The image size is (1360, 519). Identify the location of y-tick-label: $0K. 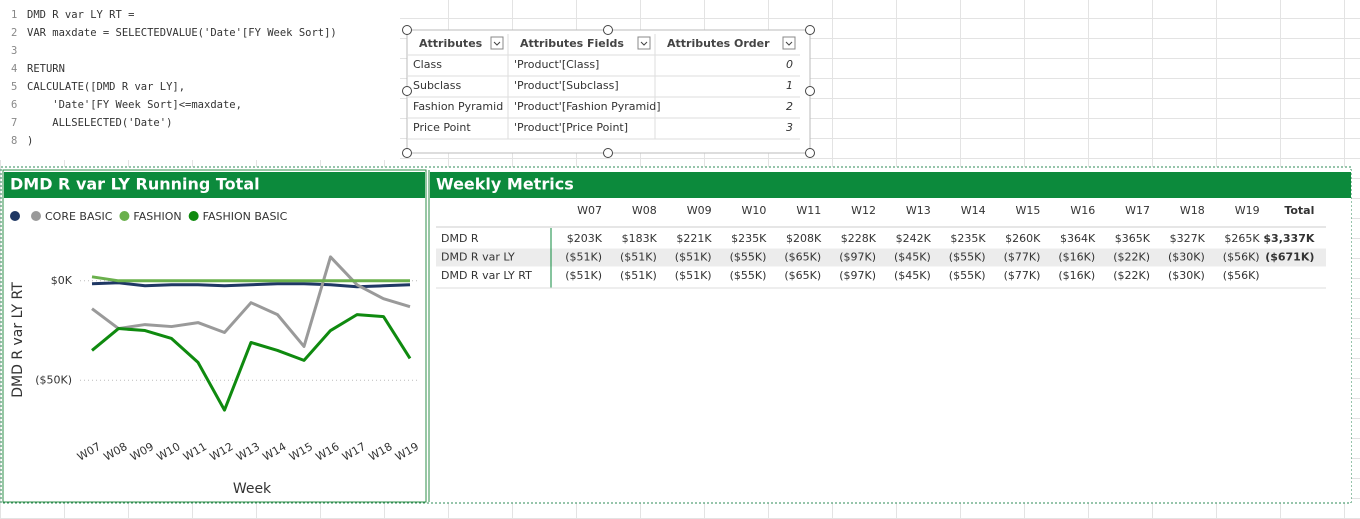
(62, 280).